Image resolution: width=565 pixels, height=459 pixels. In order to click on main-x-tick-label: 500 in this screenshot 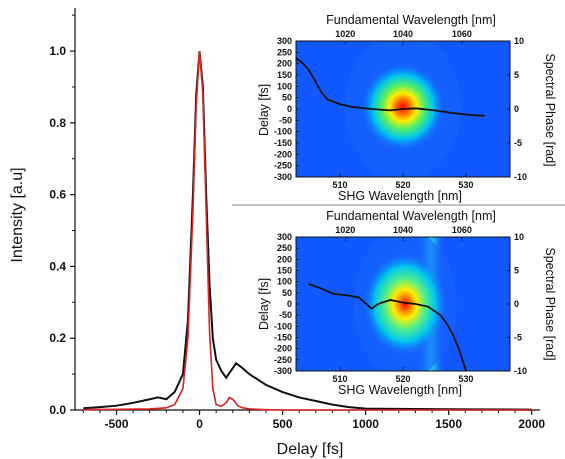, I will do `click(283, 424)`.